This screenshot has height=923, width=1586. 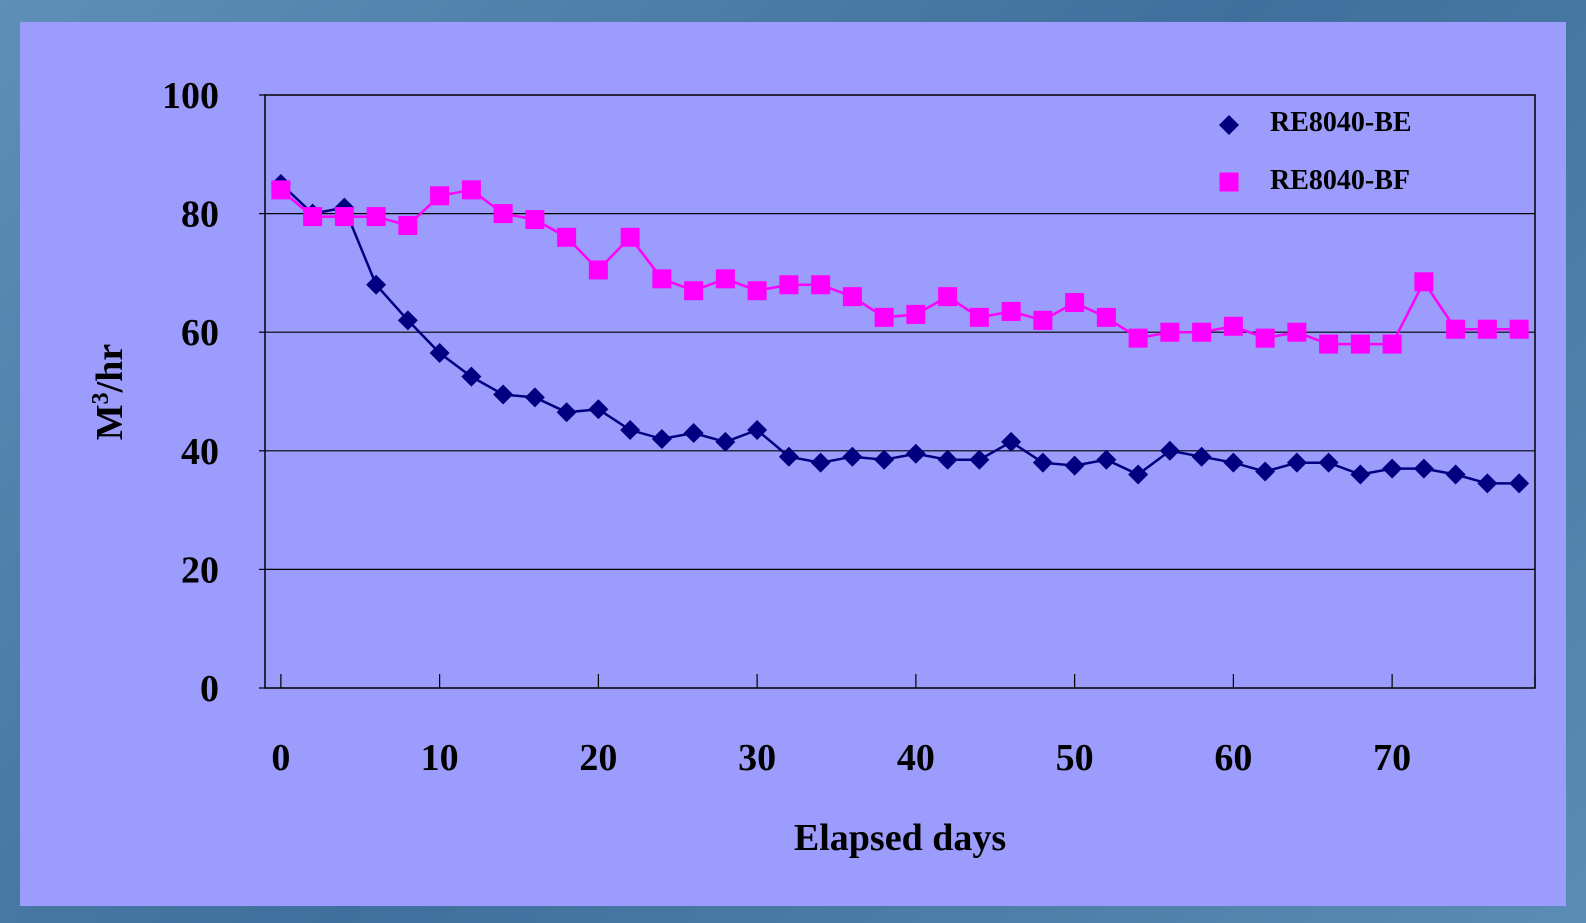 I want to click on y-axis-title: M3/hr, so click(x=109, y=392).